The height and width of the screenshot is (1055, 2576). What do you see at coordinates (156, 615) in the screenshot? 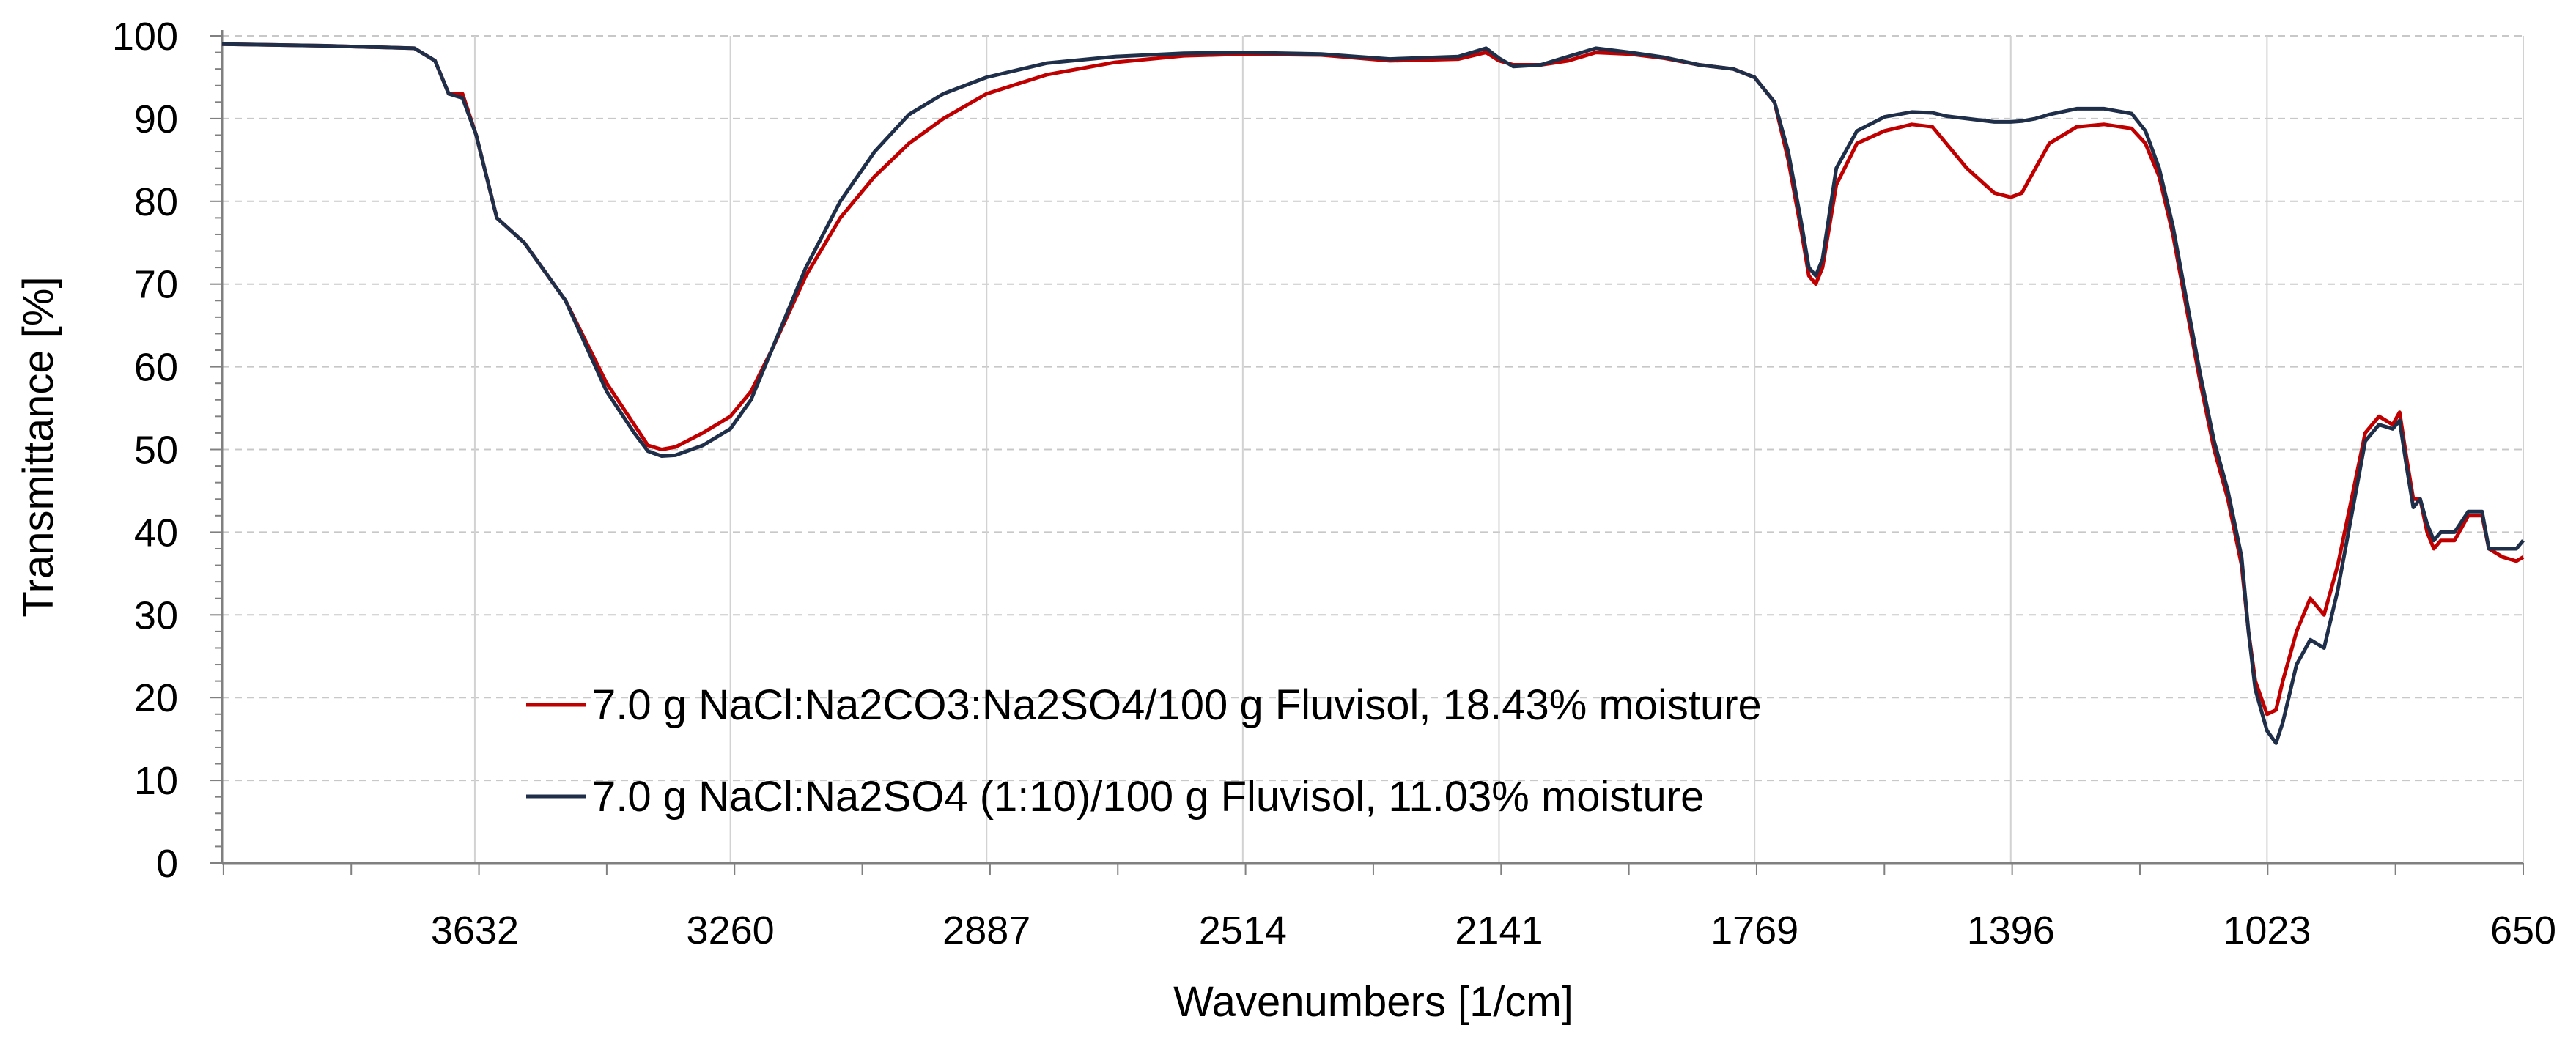
I see `y-tick-label: 30` at bounding box center [156, 615].